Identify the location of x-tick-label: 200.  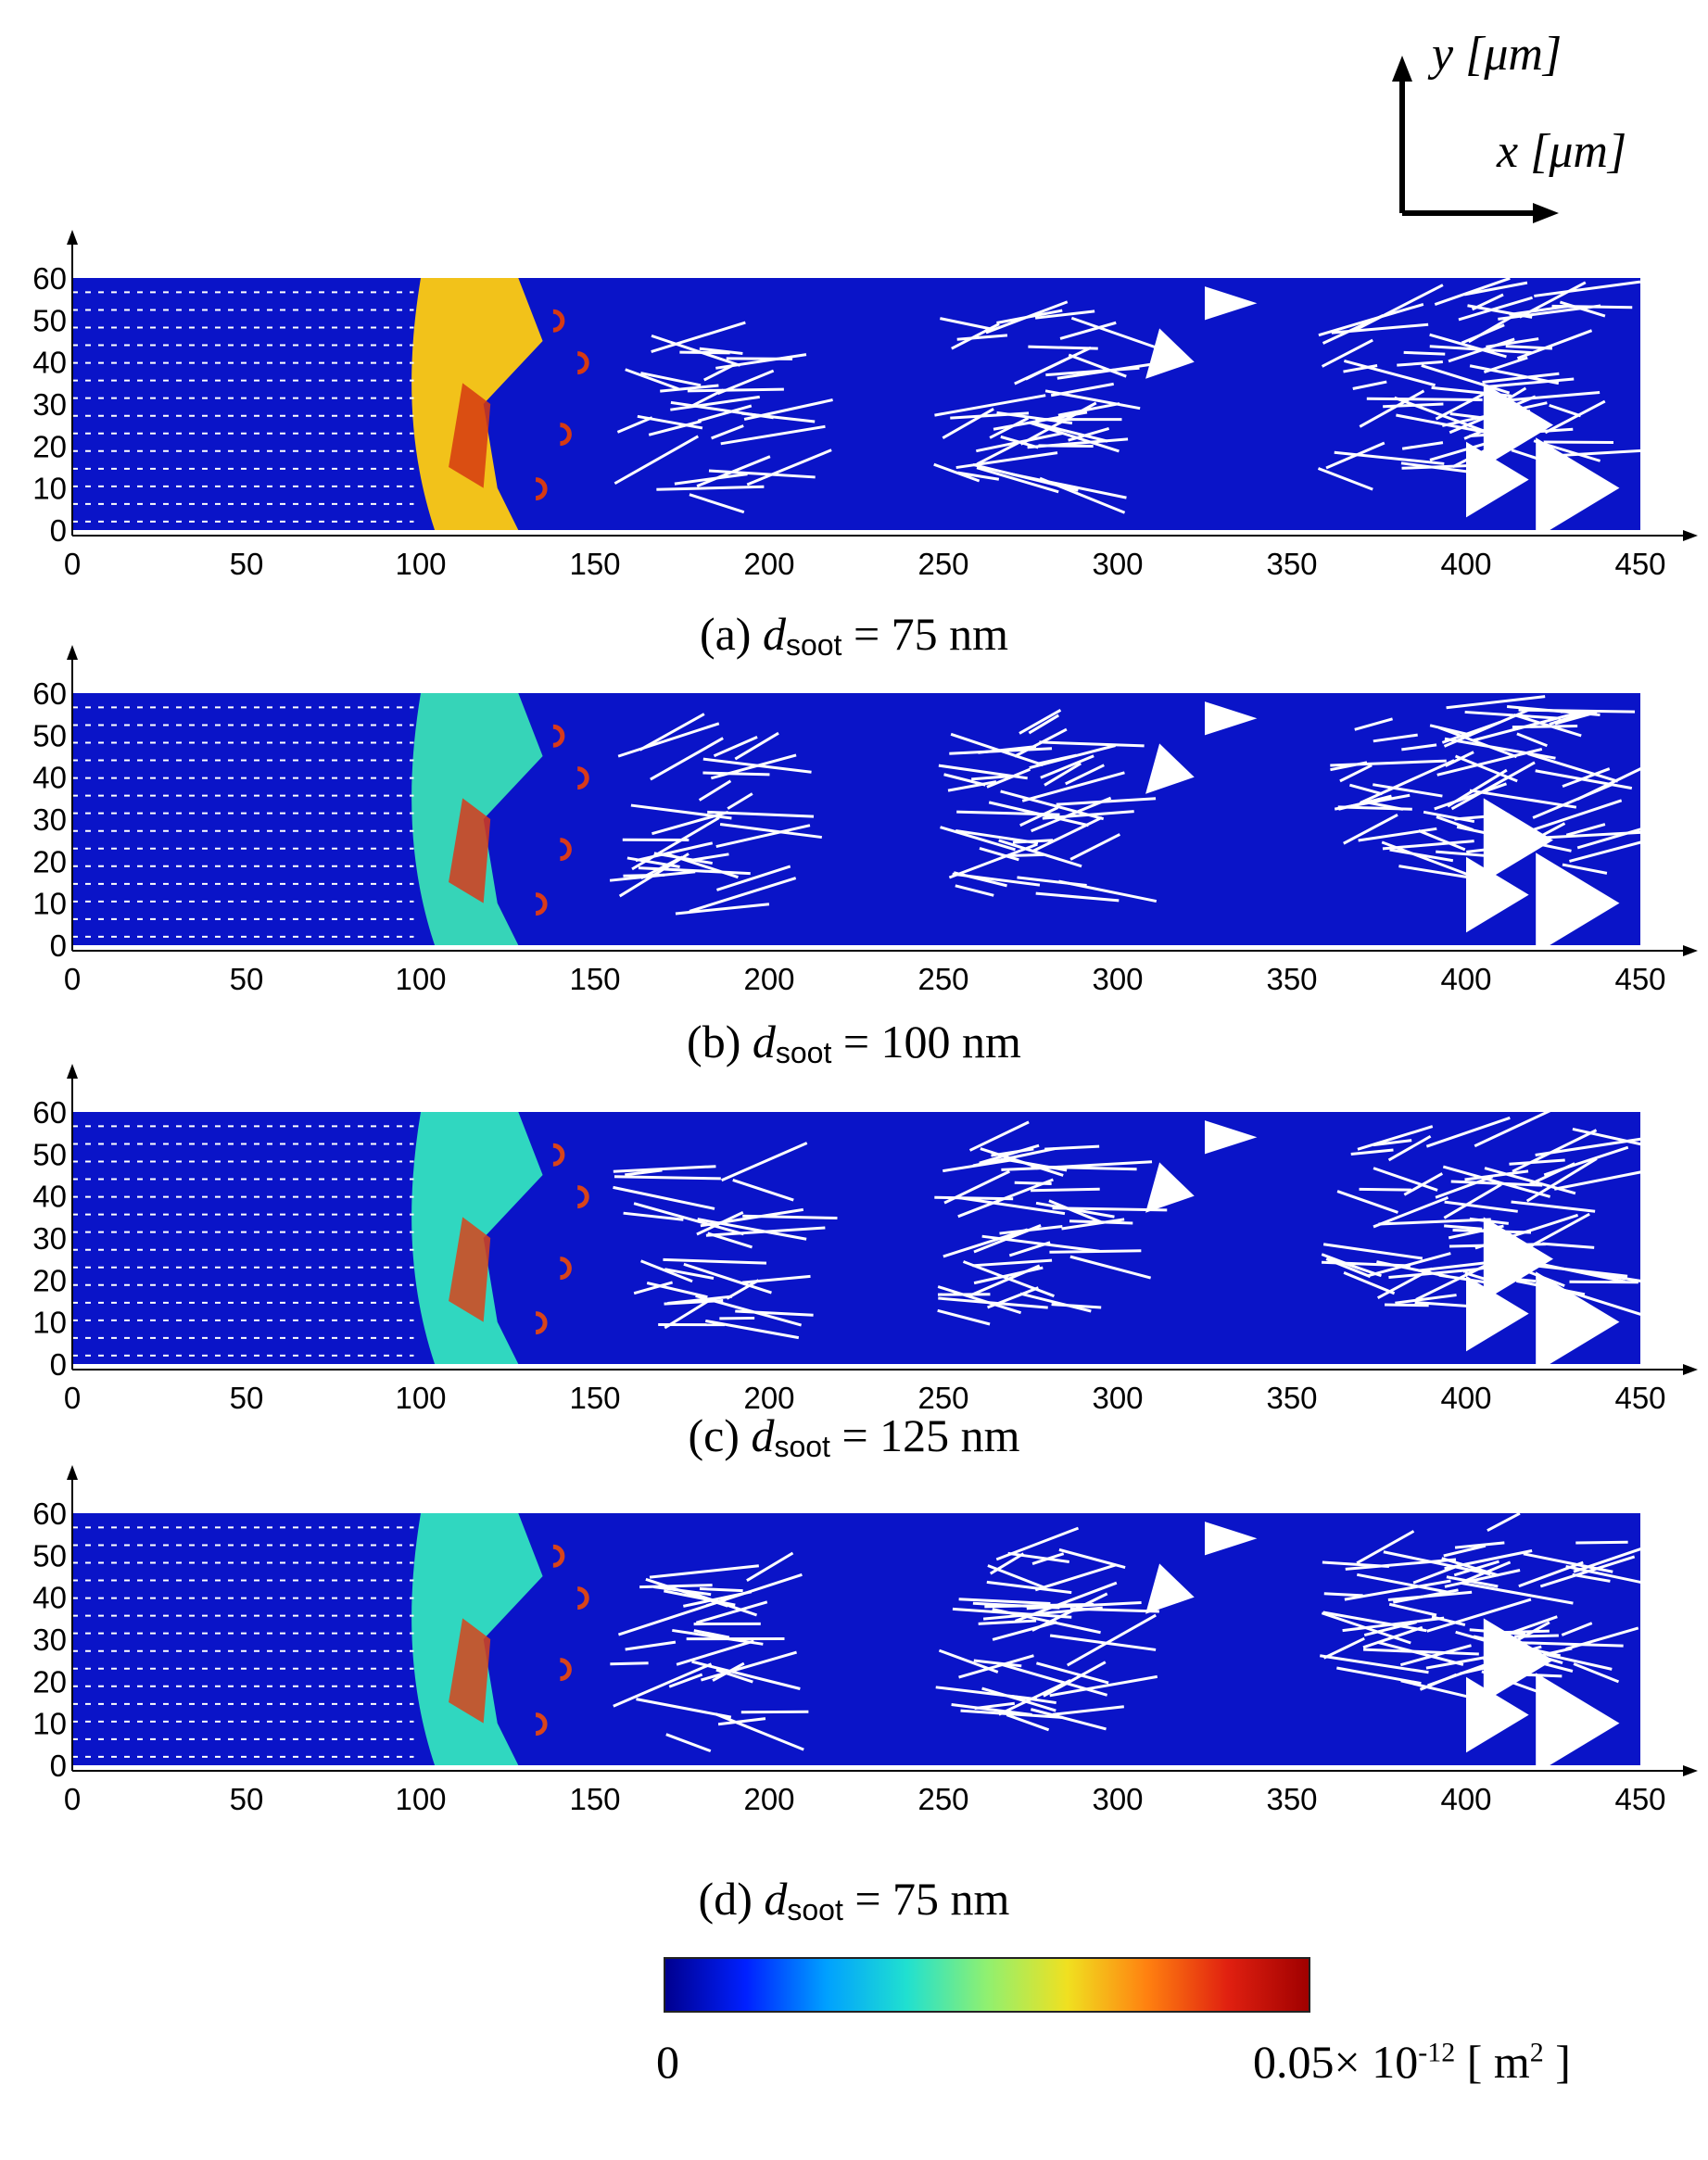
(769, 1398).